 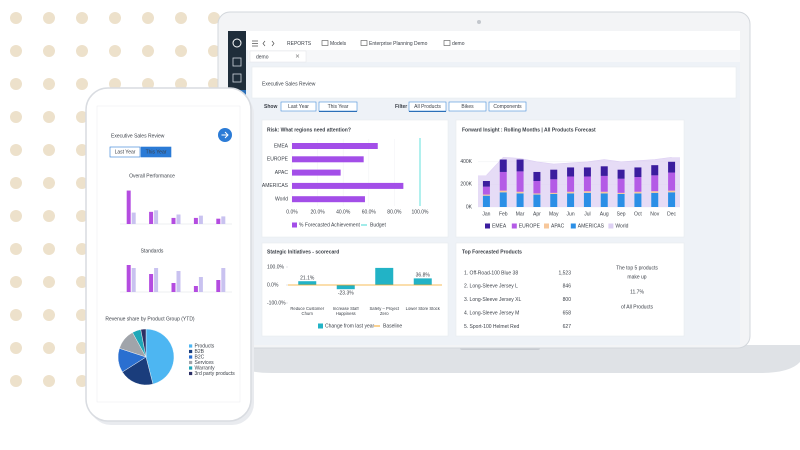 What do you see at coordinates (499, 226) in the screenshot?
I see `legend-label: EMEA` at bounding box center [499, 226].